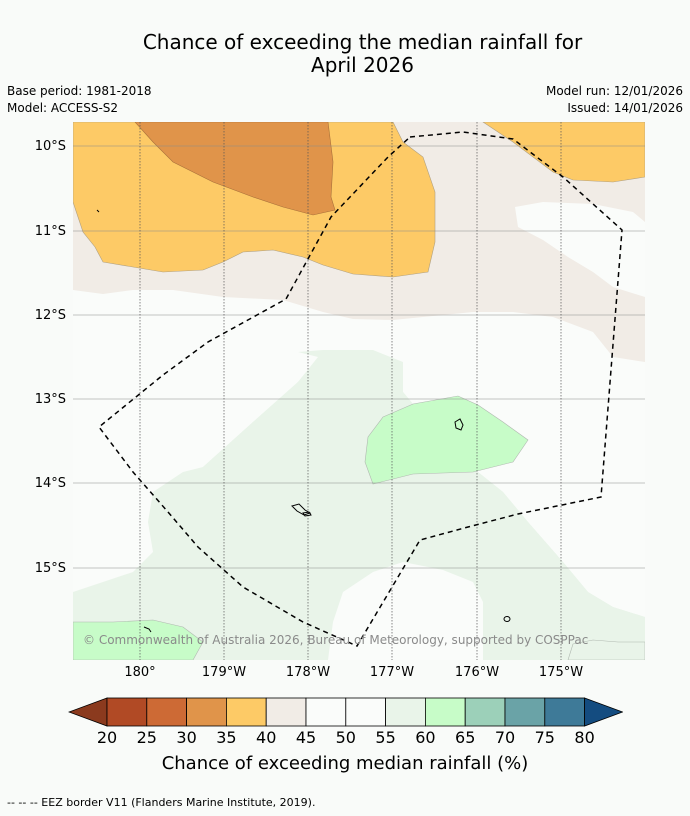  I want to click on issued-date: Issued: 14/01/2026, so click(625, 108).